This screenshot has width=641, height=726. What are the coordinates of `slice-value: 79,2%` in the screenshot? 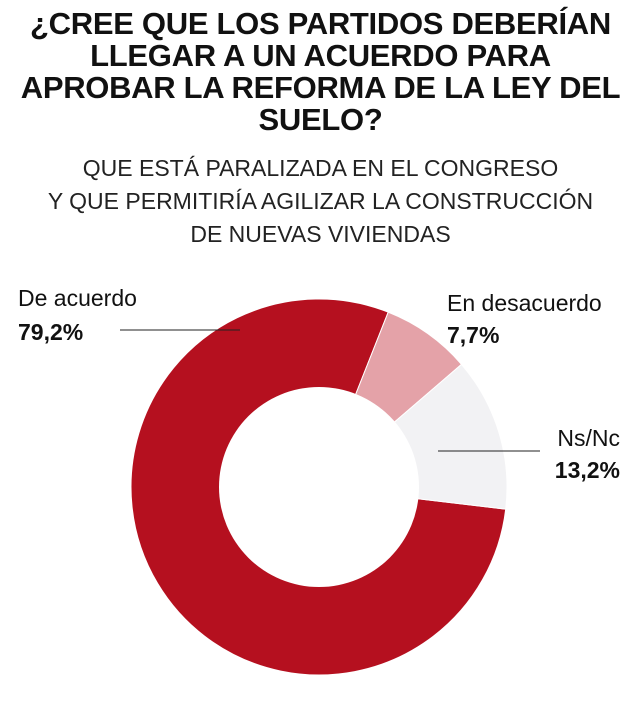 It's located at (50, 332).